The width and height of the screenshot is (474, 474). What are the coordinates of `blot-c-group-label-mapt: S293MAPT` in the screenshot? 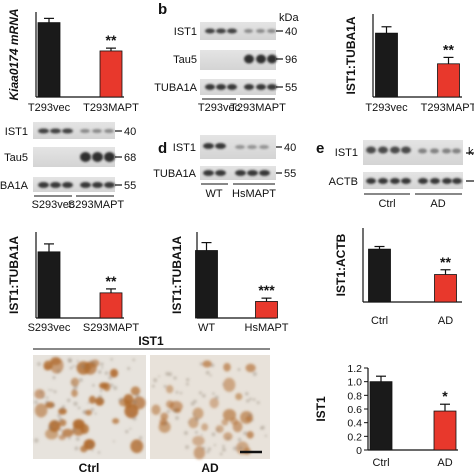 It's located at (96, 205).